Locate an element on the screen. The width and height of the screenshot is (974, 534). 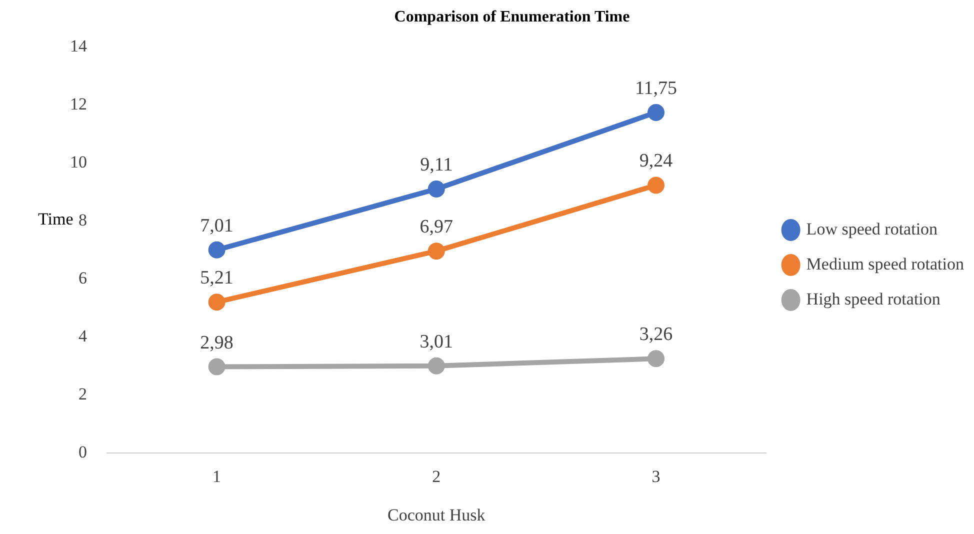
y-tick-label: 12 is located at coordinates (78, 104).